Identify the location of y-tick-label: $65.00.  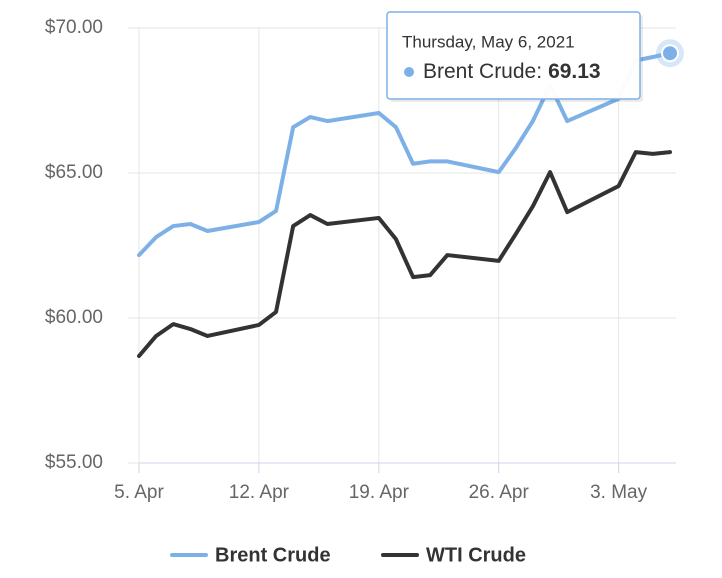
(74, 172).